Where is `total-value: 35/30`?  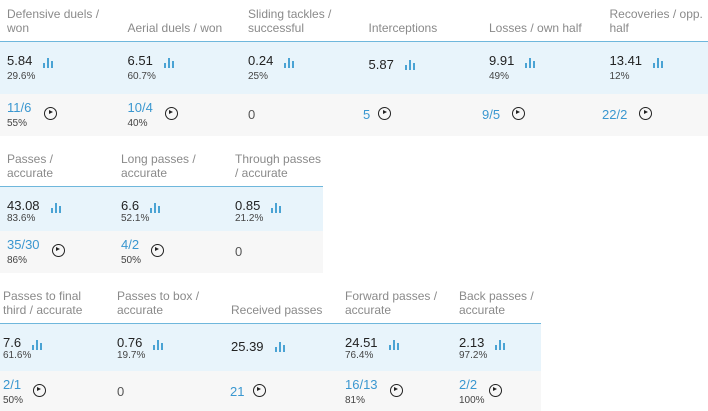 total-value: 35/30 is located at coordinates (23, 244).